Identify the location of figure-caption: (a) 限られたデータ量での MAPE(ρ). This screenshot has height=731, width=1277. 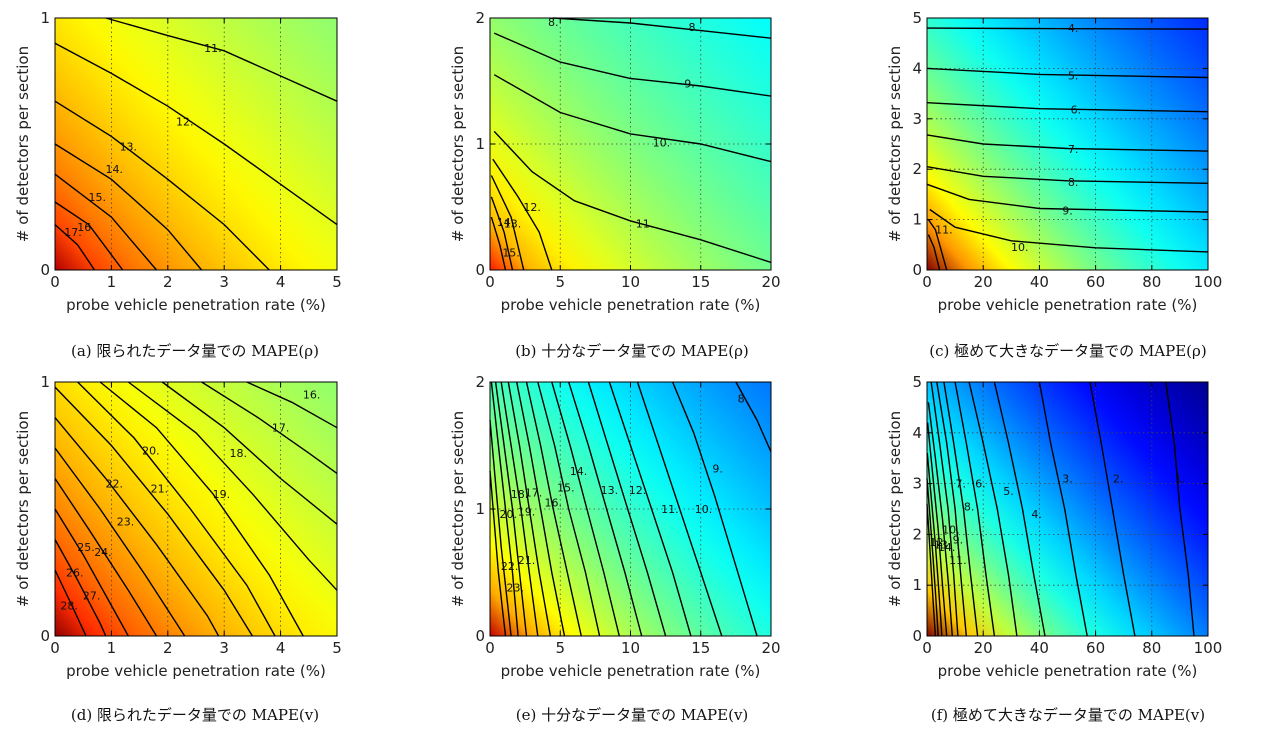
(195, 351).